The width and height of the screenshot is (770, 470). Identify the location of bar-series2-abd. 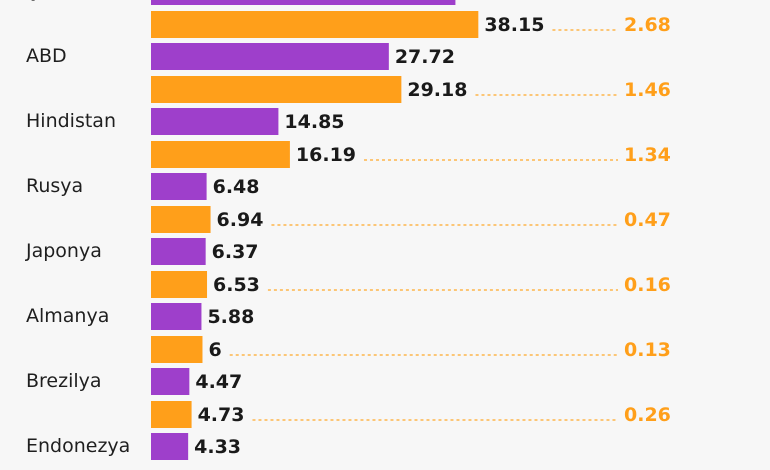
(276, 89).